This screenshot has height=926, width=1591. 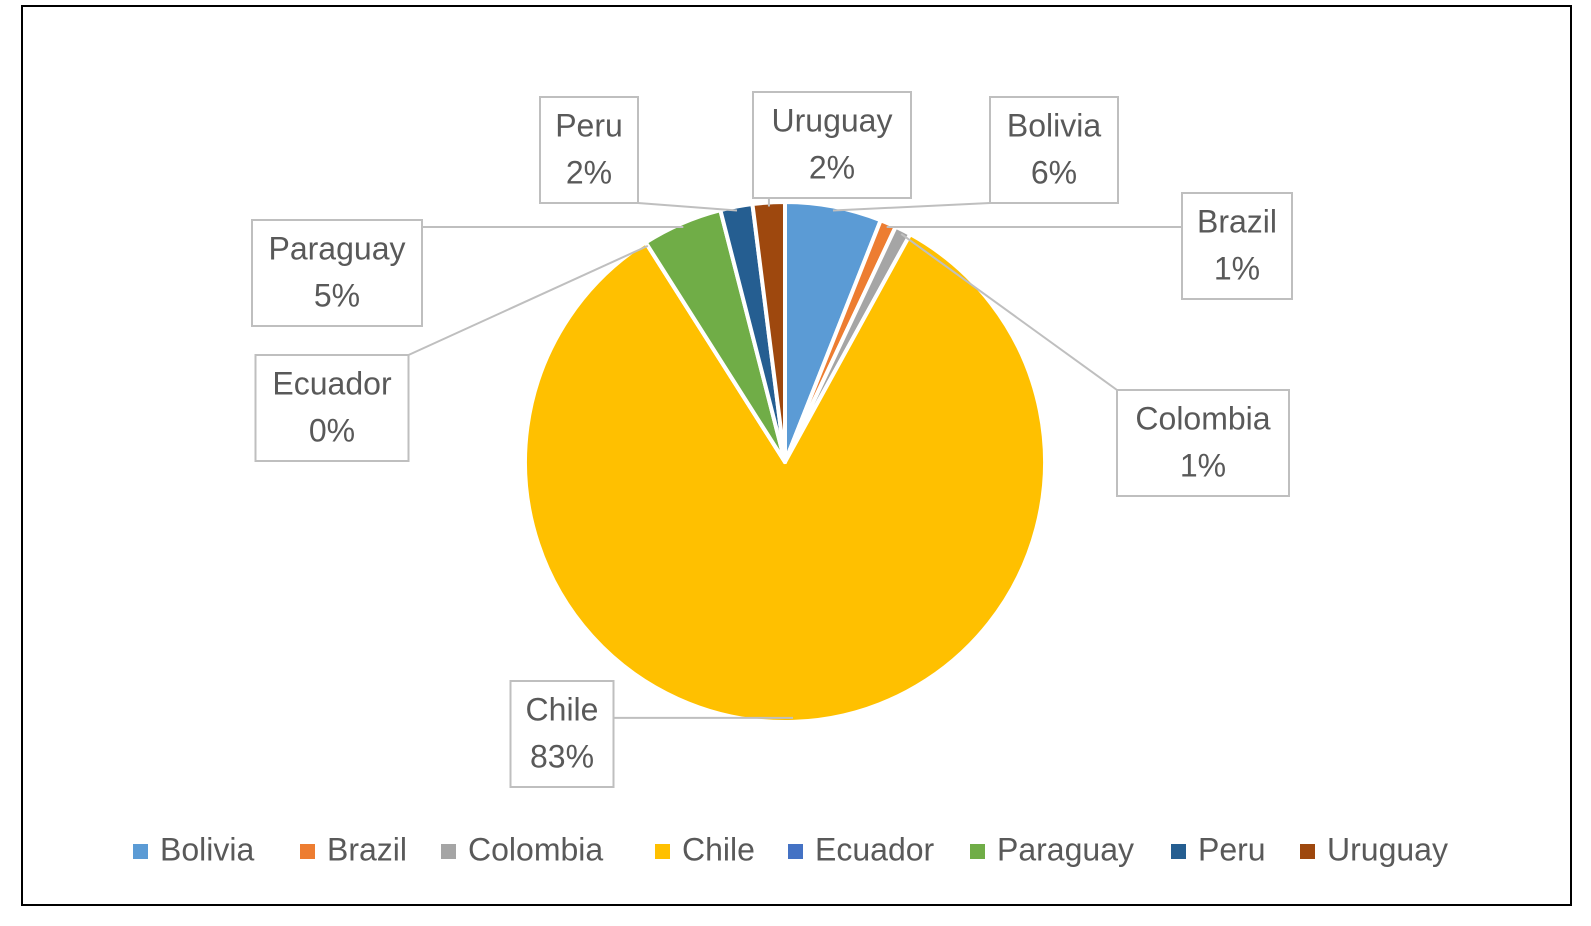 I want to click on legend-label: Uruguay, so click(x=1387, y=849).